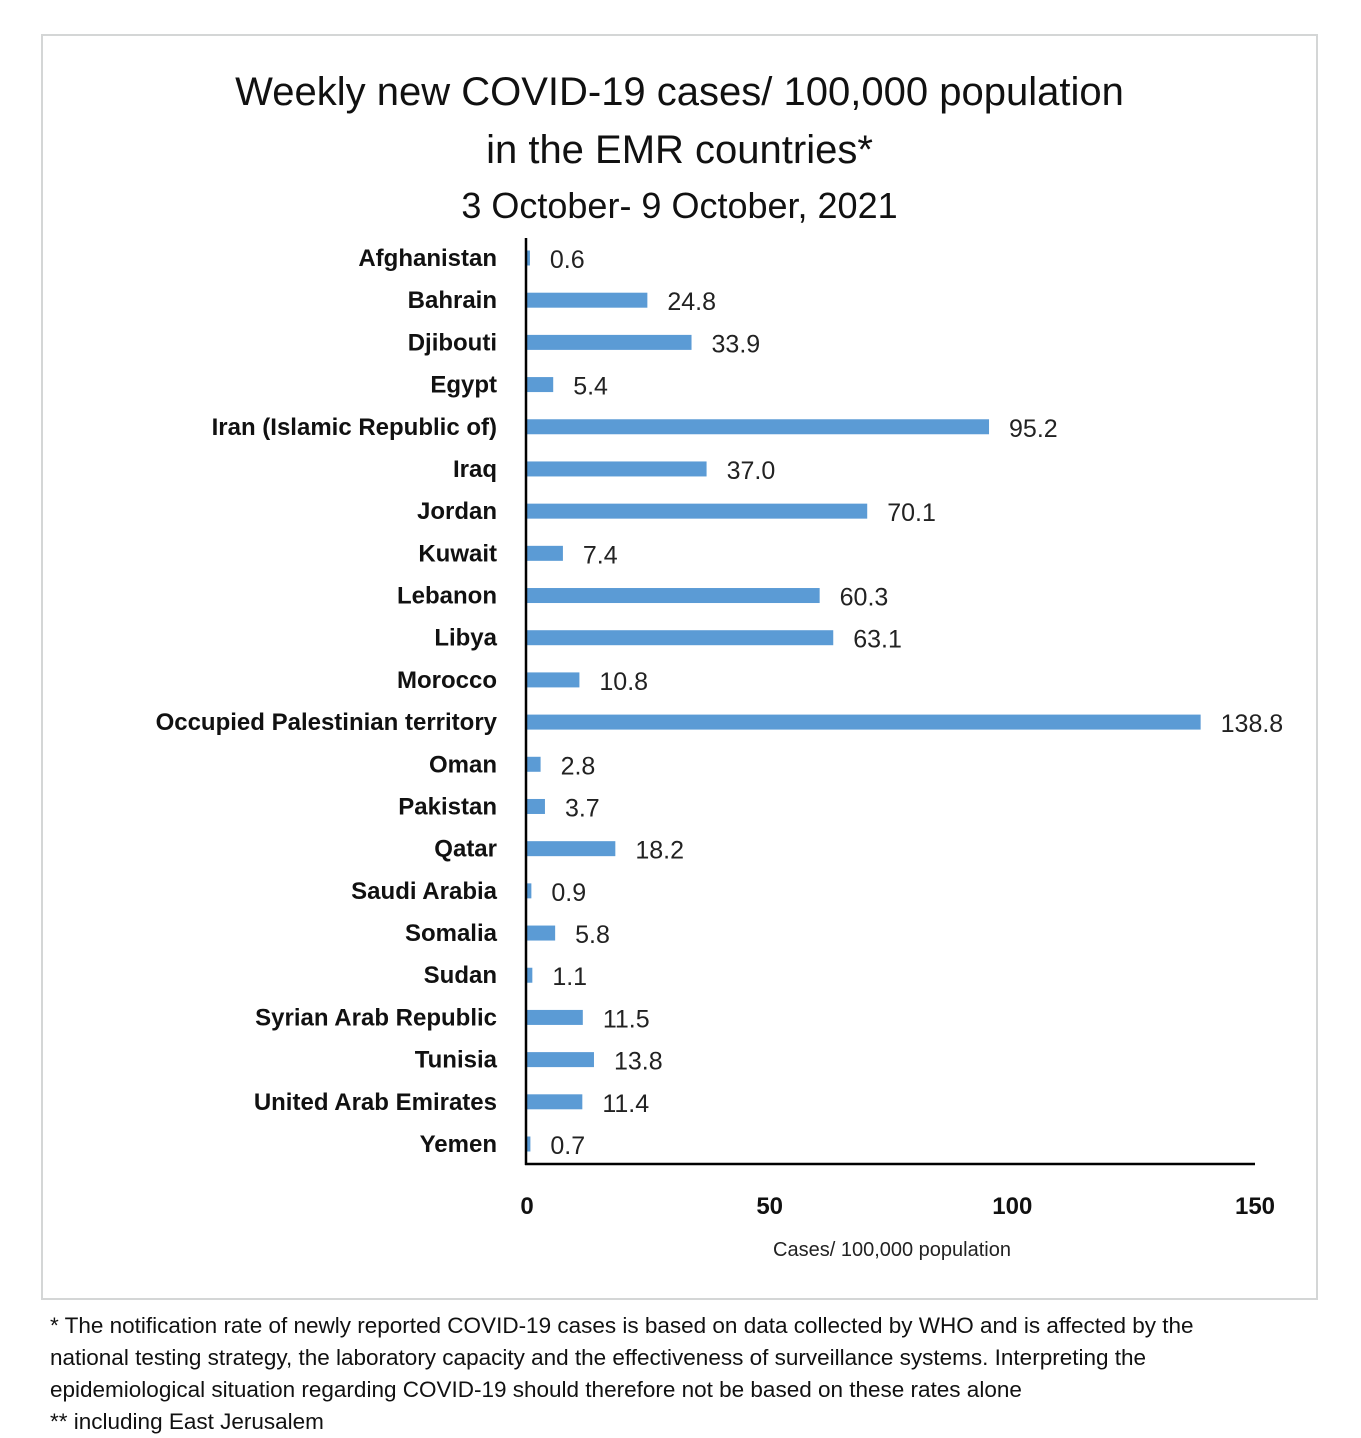 This screenshot has height=1438, width=1361. Describe the element at coordinates (457, 511) in the screenshot. I see `category-label: Jordan` at that location.